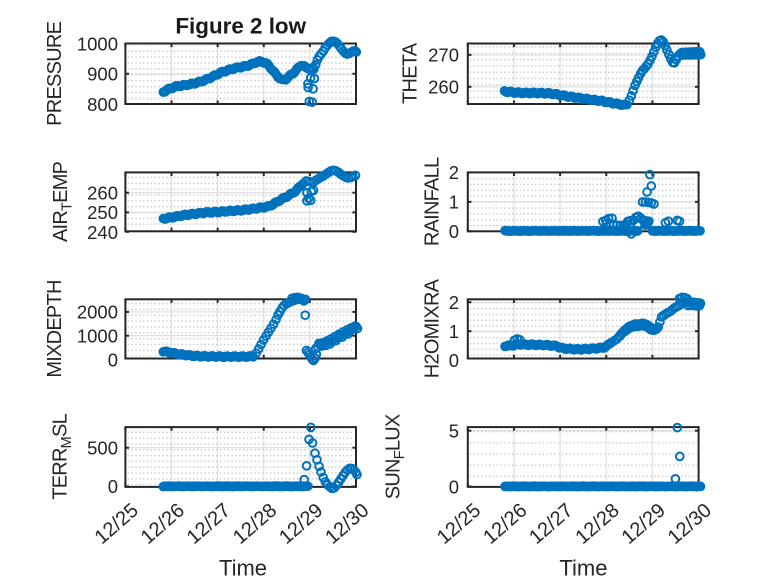 This screenshot has width=778, height=588. What do you see at coordinates (63, 456) in the screenshot?
I see `svg-text: TERRMSL` at bounding box center [63, 456].